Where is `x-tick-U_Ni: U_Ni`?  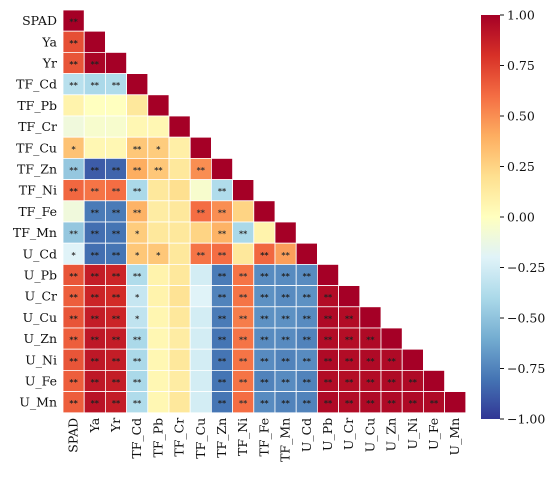 x-tick-U_Ni: U_Ni is located at coordinates (412, 434).